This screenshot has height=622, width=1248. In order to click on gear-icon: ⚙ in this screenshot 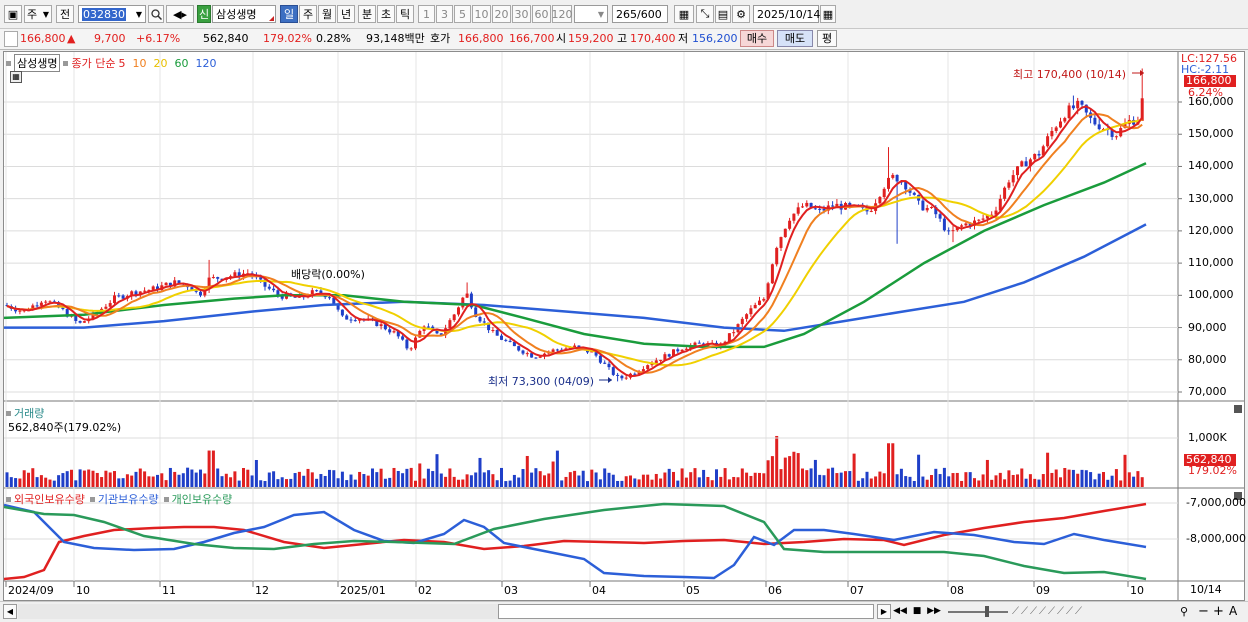, I will do `click(741, 14)`.